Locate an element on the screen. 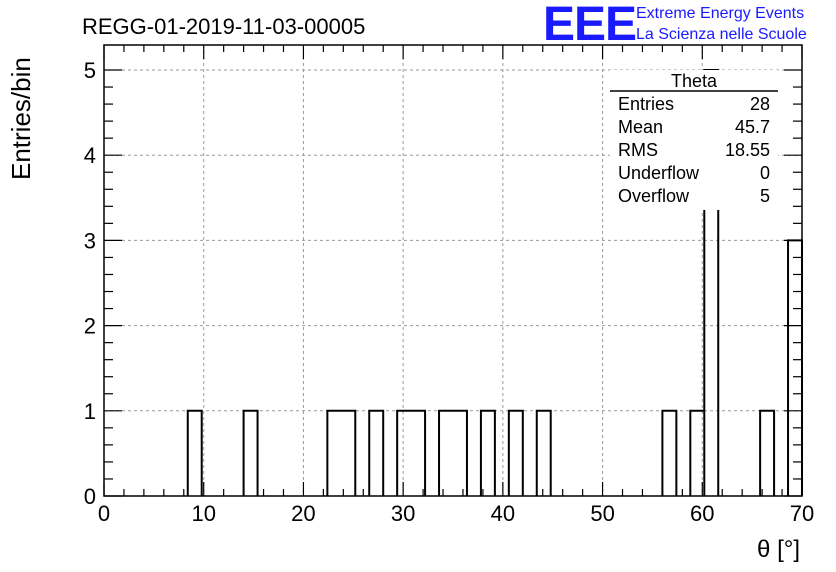 Image resolution: width=836 pixels, height=572 pixels. y-tick-label: 1 is located at coordinates (90, 411).